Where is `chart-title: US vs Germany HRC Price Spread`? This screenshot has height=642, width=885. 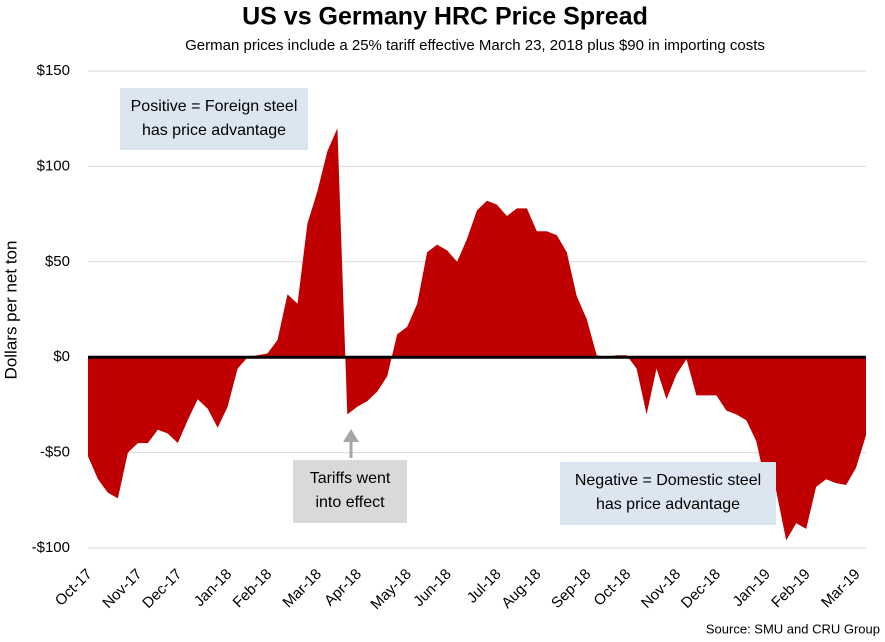
chart-title: US vs Germany HRC Price Spread is located at coordinates (445, 17).